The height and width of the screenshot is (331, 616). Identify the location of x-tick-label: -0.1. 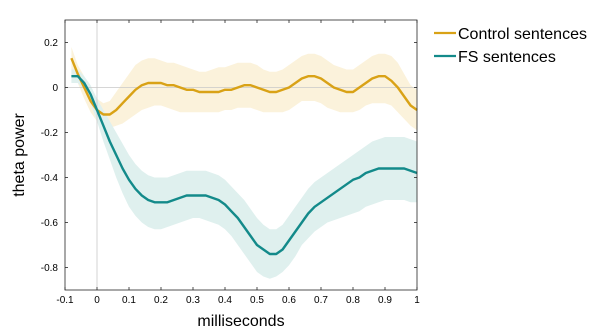
(65, 300).